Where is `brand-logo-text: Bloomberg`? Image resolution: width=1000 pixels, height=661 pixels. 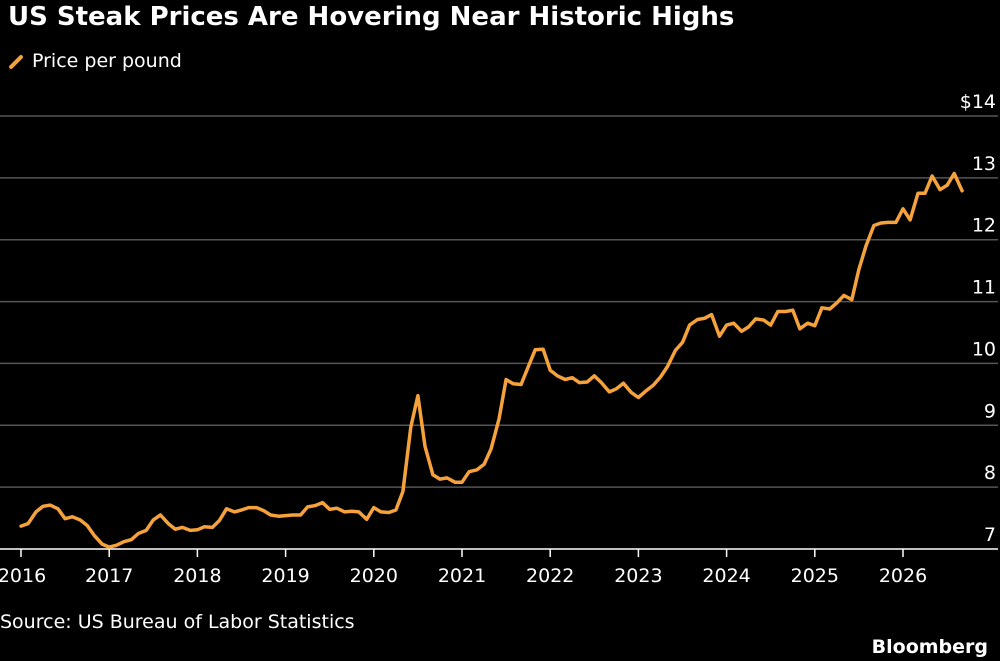
brand-logo-text: Bloomberg is located at coordinates (929, 647).